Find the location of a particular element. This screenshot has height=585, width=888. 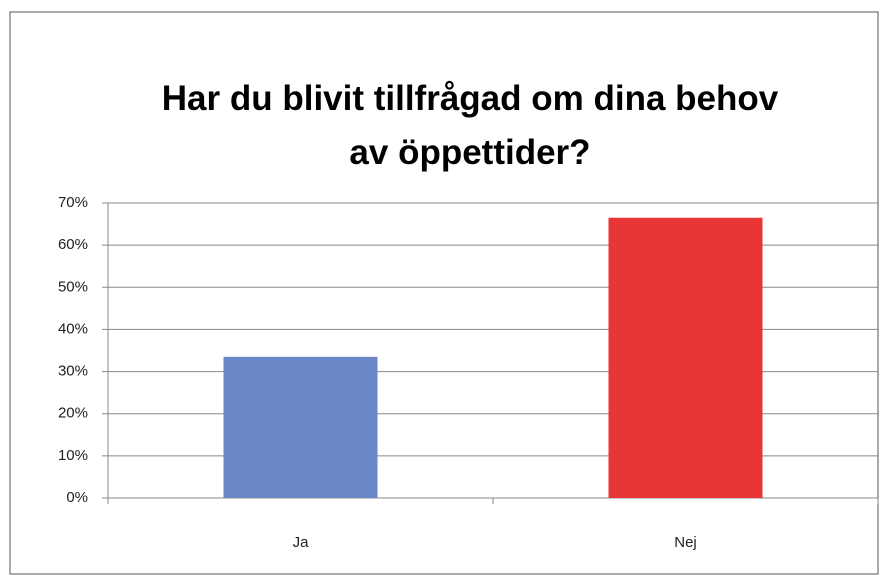

x-tick-label: Nej is located at coordinates (685, 542).